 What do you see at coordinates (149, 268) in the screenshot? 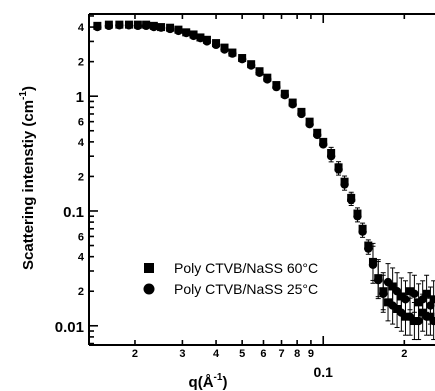
I see `legend-square-marker` at bounding box center [149, 268].